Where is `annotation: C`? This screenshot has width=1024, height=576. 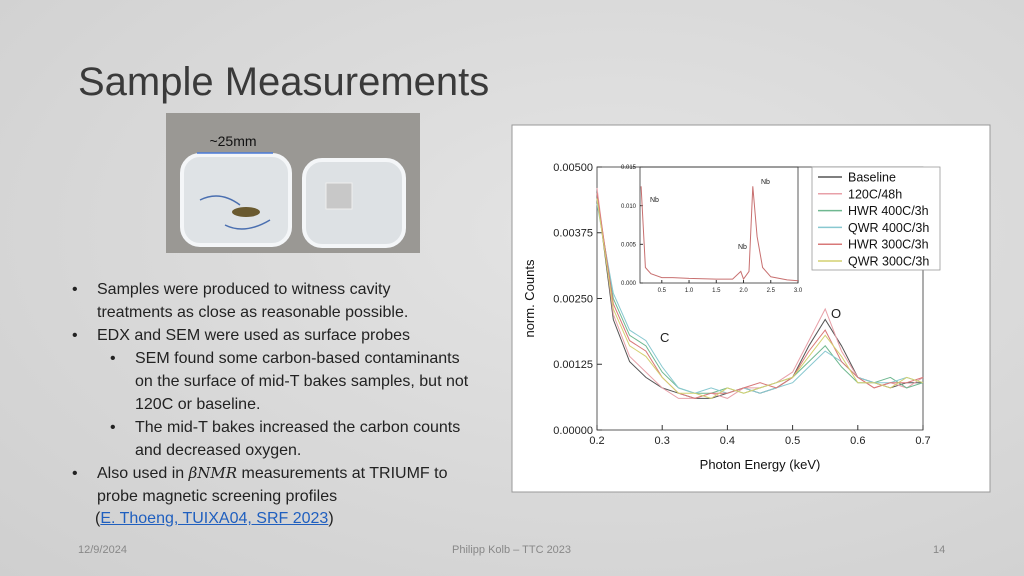
annotation: C is located at coordinates (664, 337).